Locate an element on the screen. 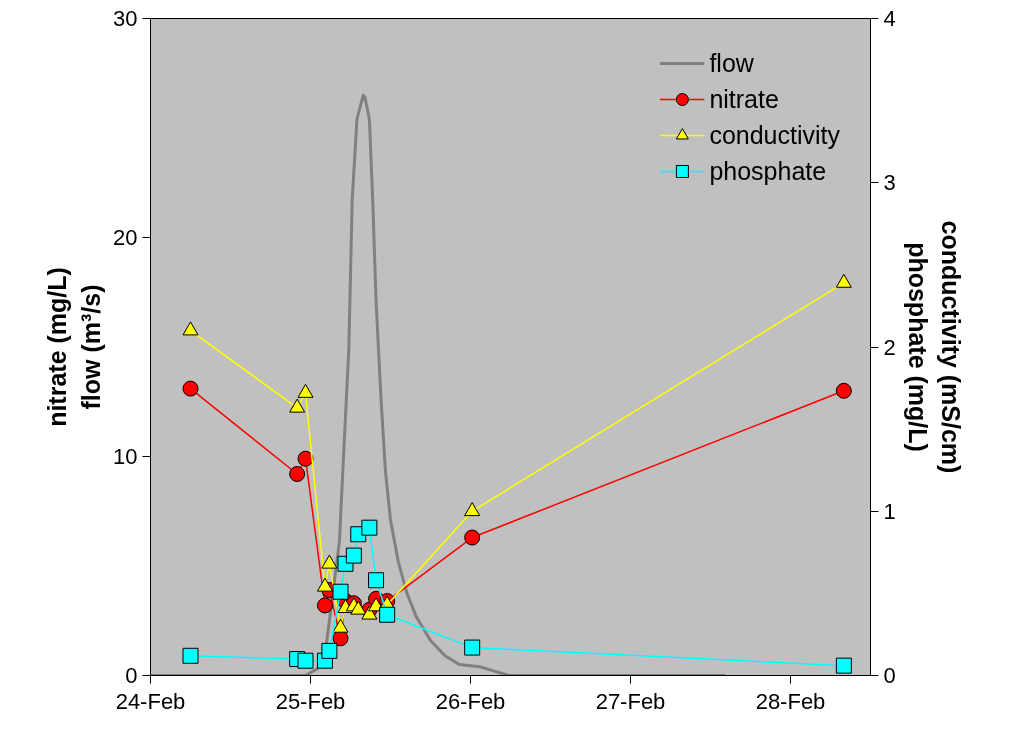 This screenshot has width=1029, height=730. legend-label: flow is located at coordinates (731, 63).